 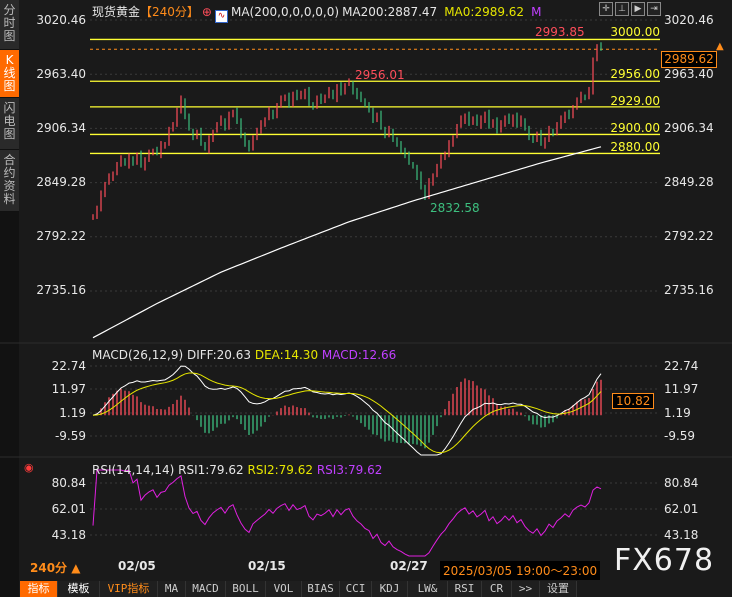 What do you see at coordinates (9, 298) in the screenshot?
I see `sidebar: 分时图 K线图 闪电图 合约资料` at bounding box center [9, 298].